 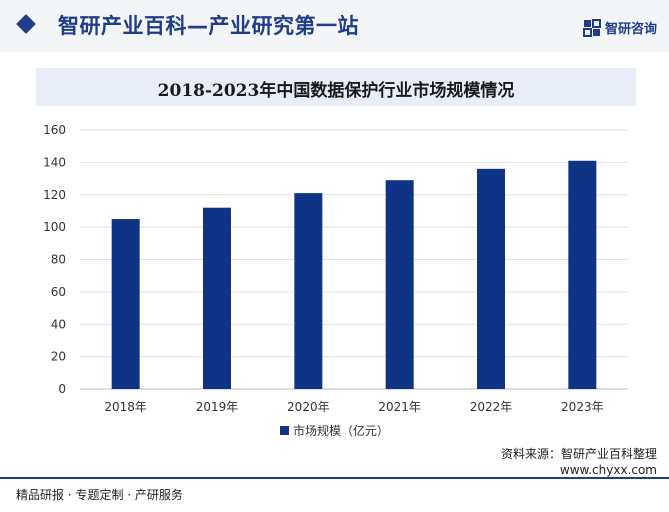 I want to click on source-url: www.chyxx.com, so click(x=608, y=470).